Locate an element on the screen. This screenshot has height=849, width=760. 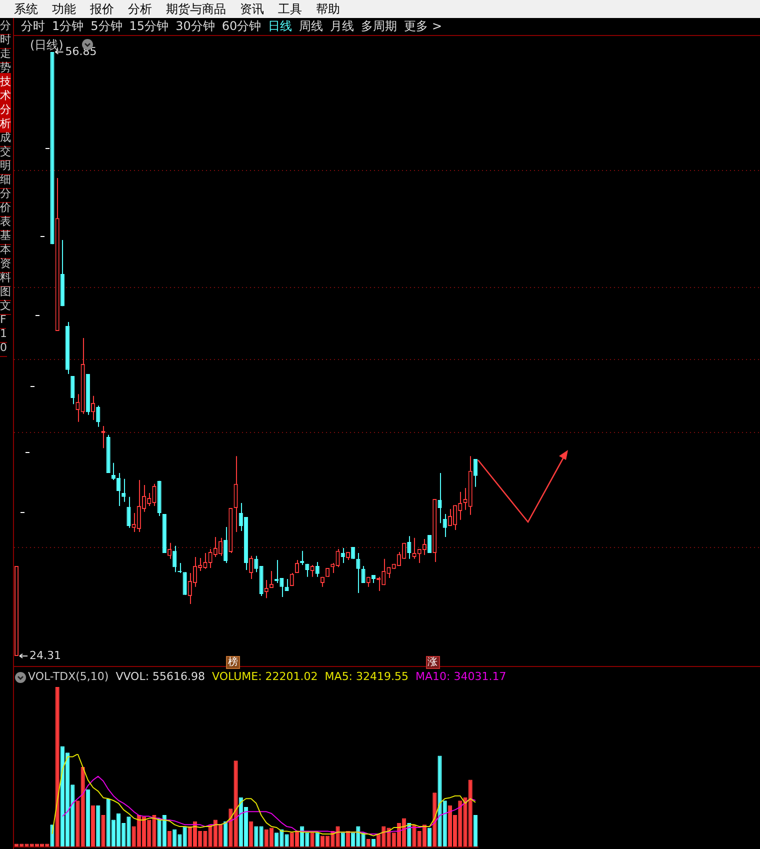
annotation: 分时 is located at coordinates (33, 26).